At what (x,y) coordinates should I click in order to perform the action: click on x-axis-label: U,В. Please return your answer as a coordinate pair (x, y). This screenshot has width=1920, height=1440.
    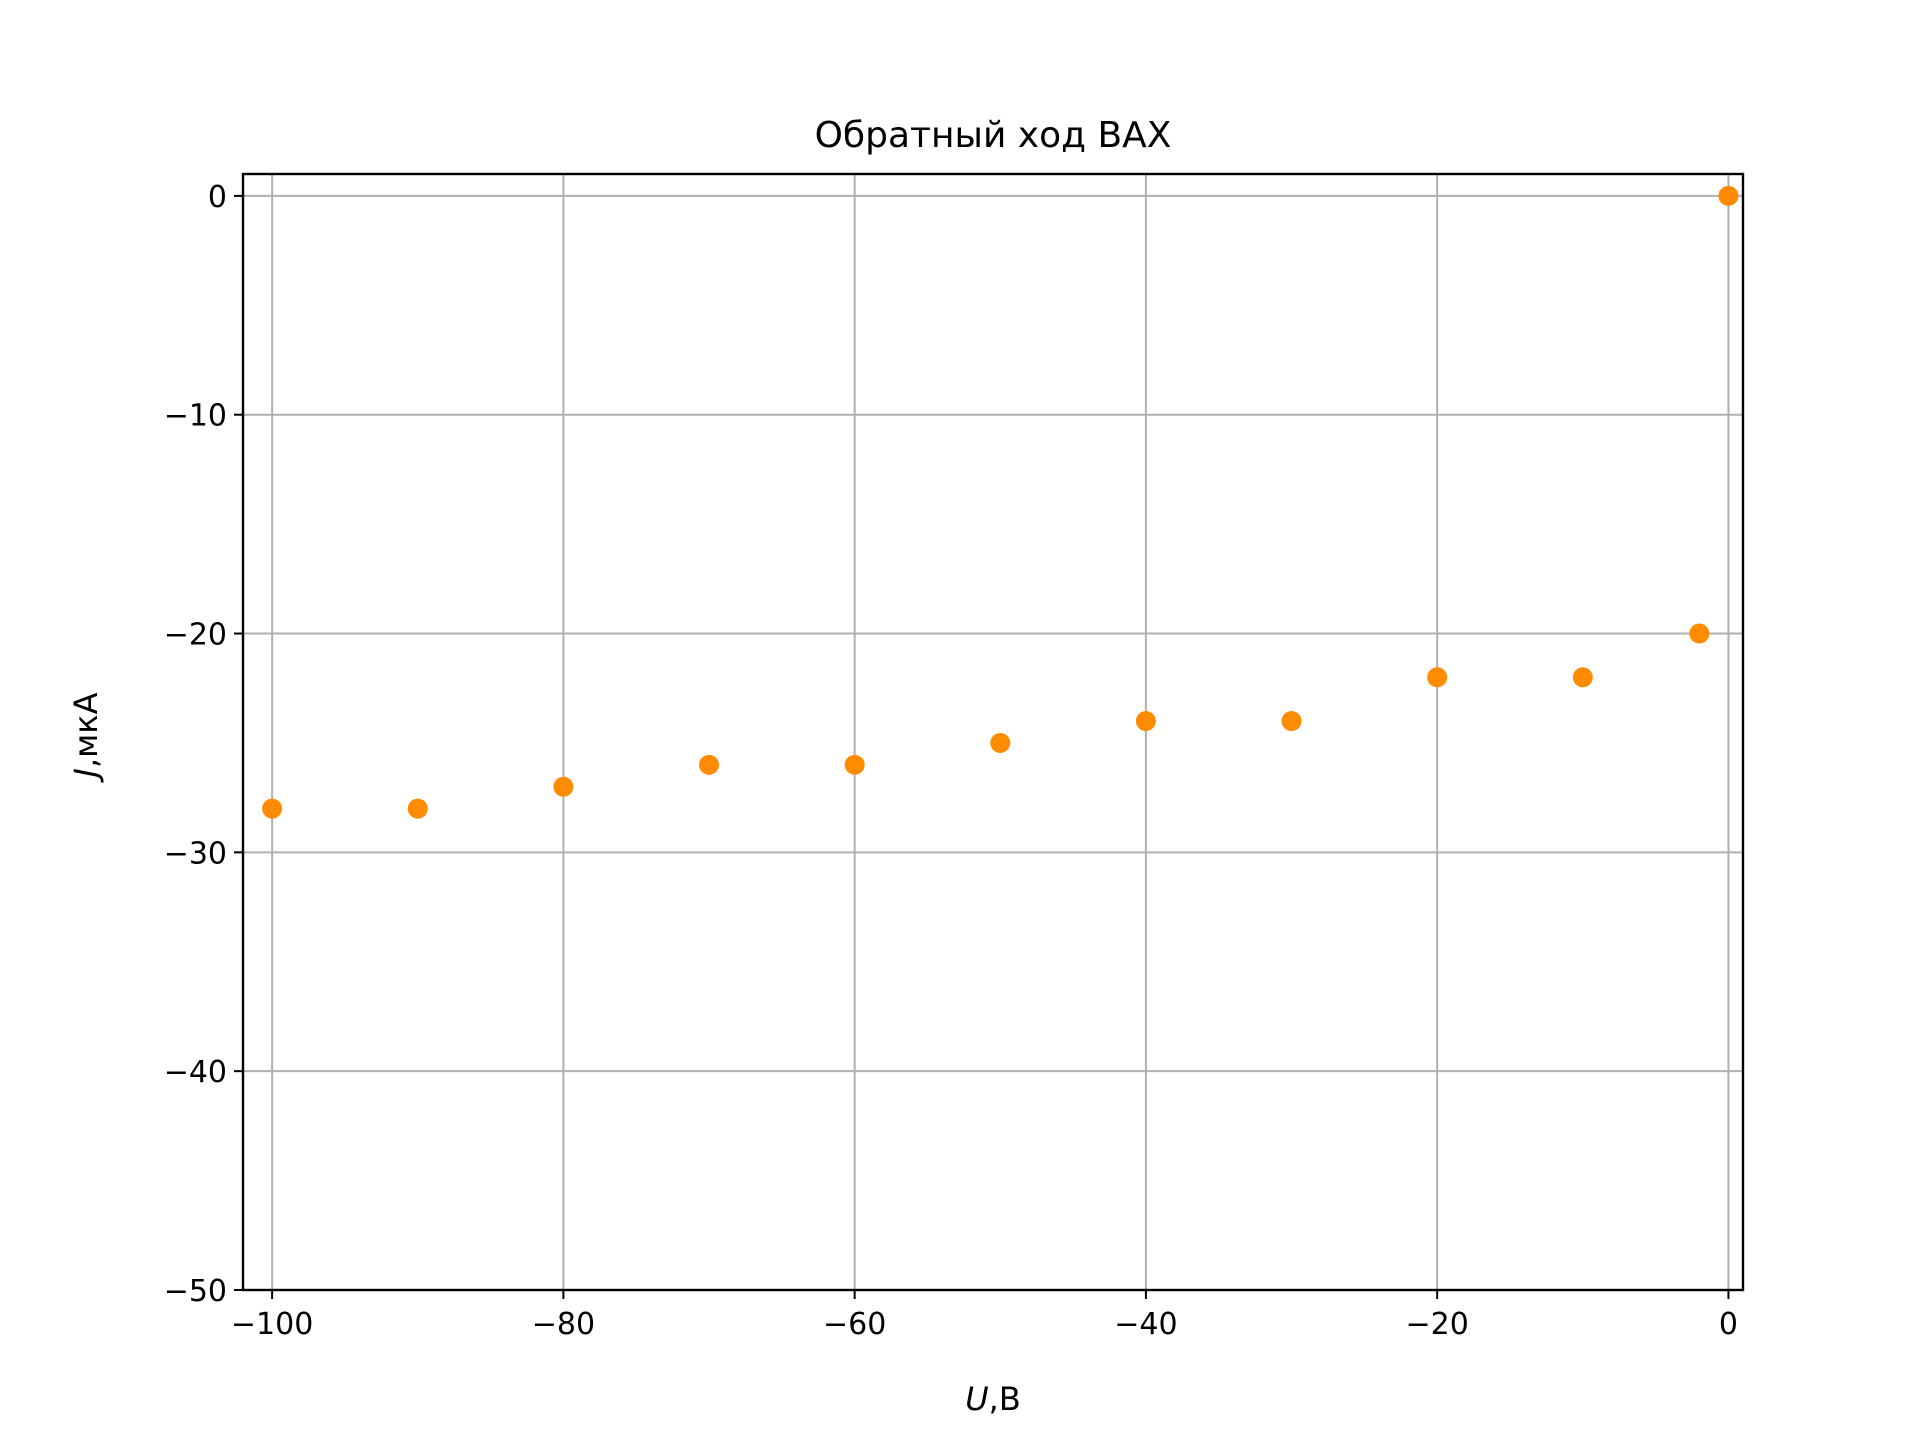
    Looking at the image, I should click on (993, 1399).